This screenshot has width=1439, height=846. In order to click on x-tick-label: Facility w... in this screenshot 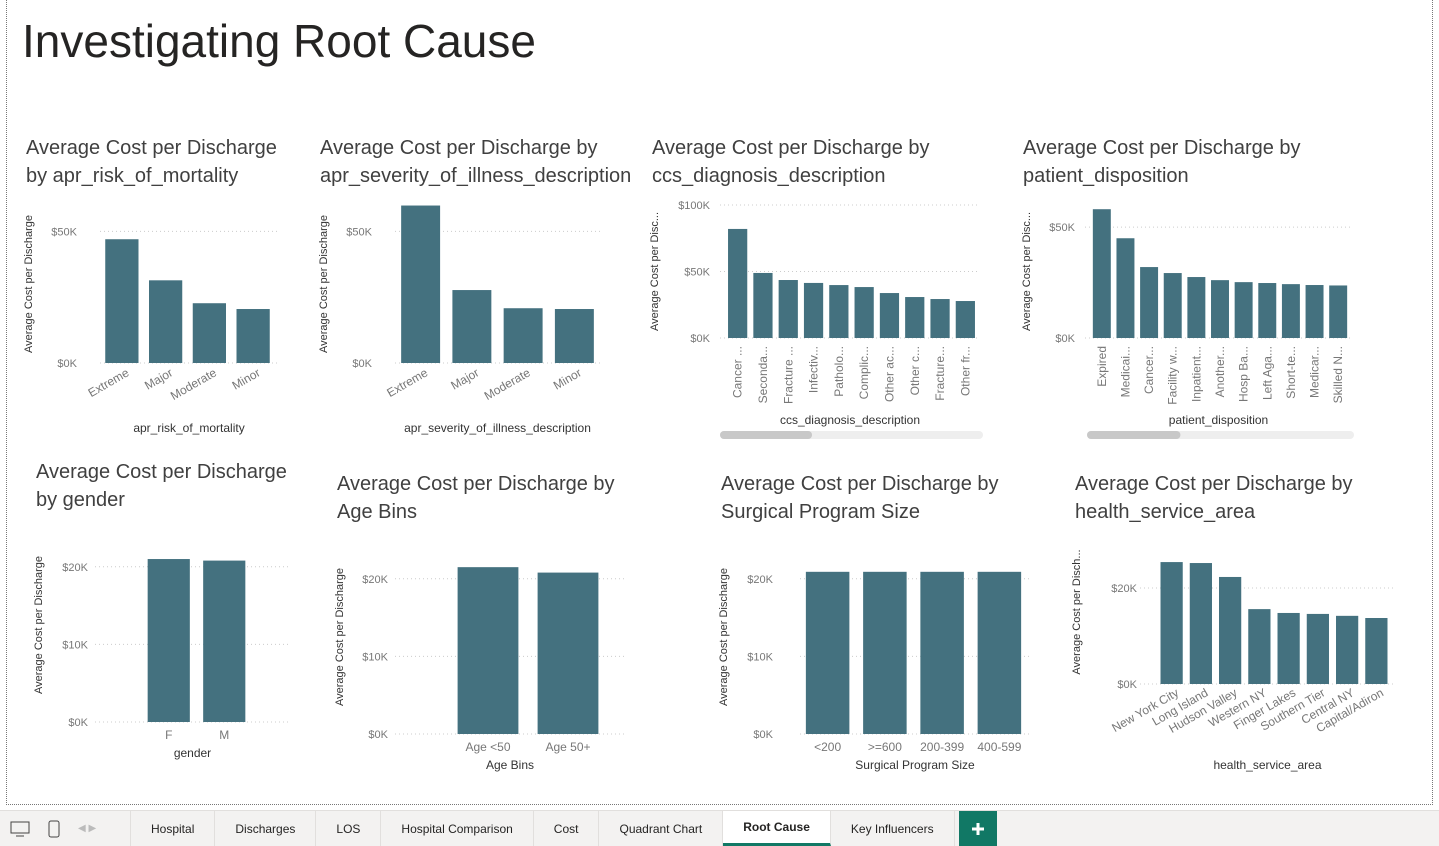, I will do `click(1173, 375)`.